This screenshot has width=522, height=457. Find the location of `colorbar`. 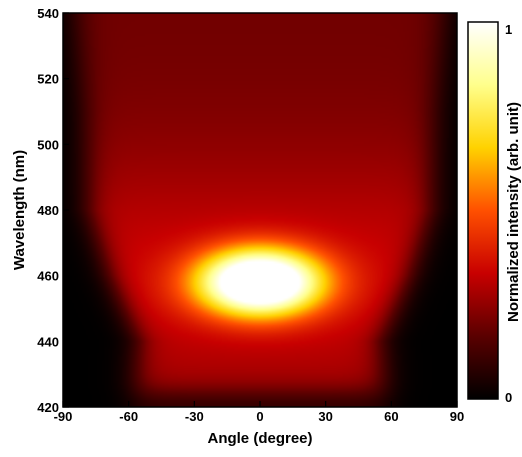

colorbar is located at coordinates (483, 210).